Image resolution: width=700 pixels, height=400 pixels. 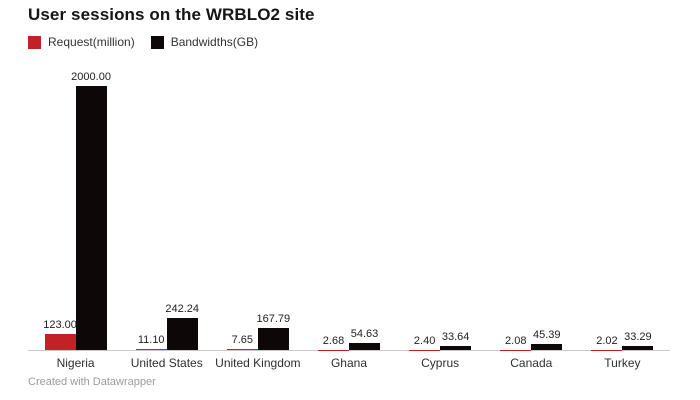 I want to click on value-label: 7.65, so click(x=242, y=340).